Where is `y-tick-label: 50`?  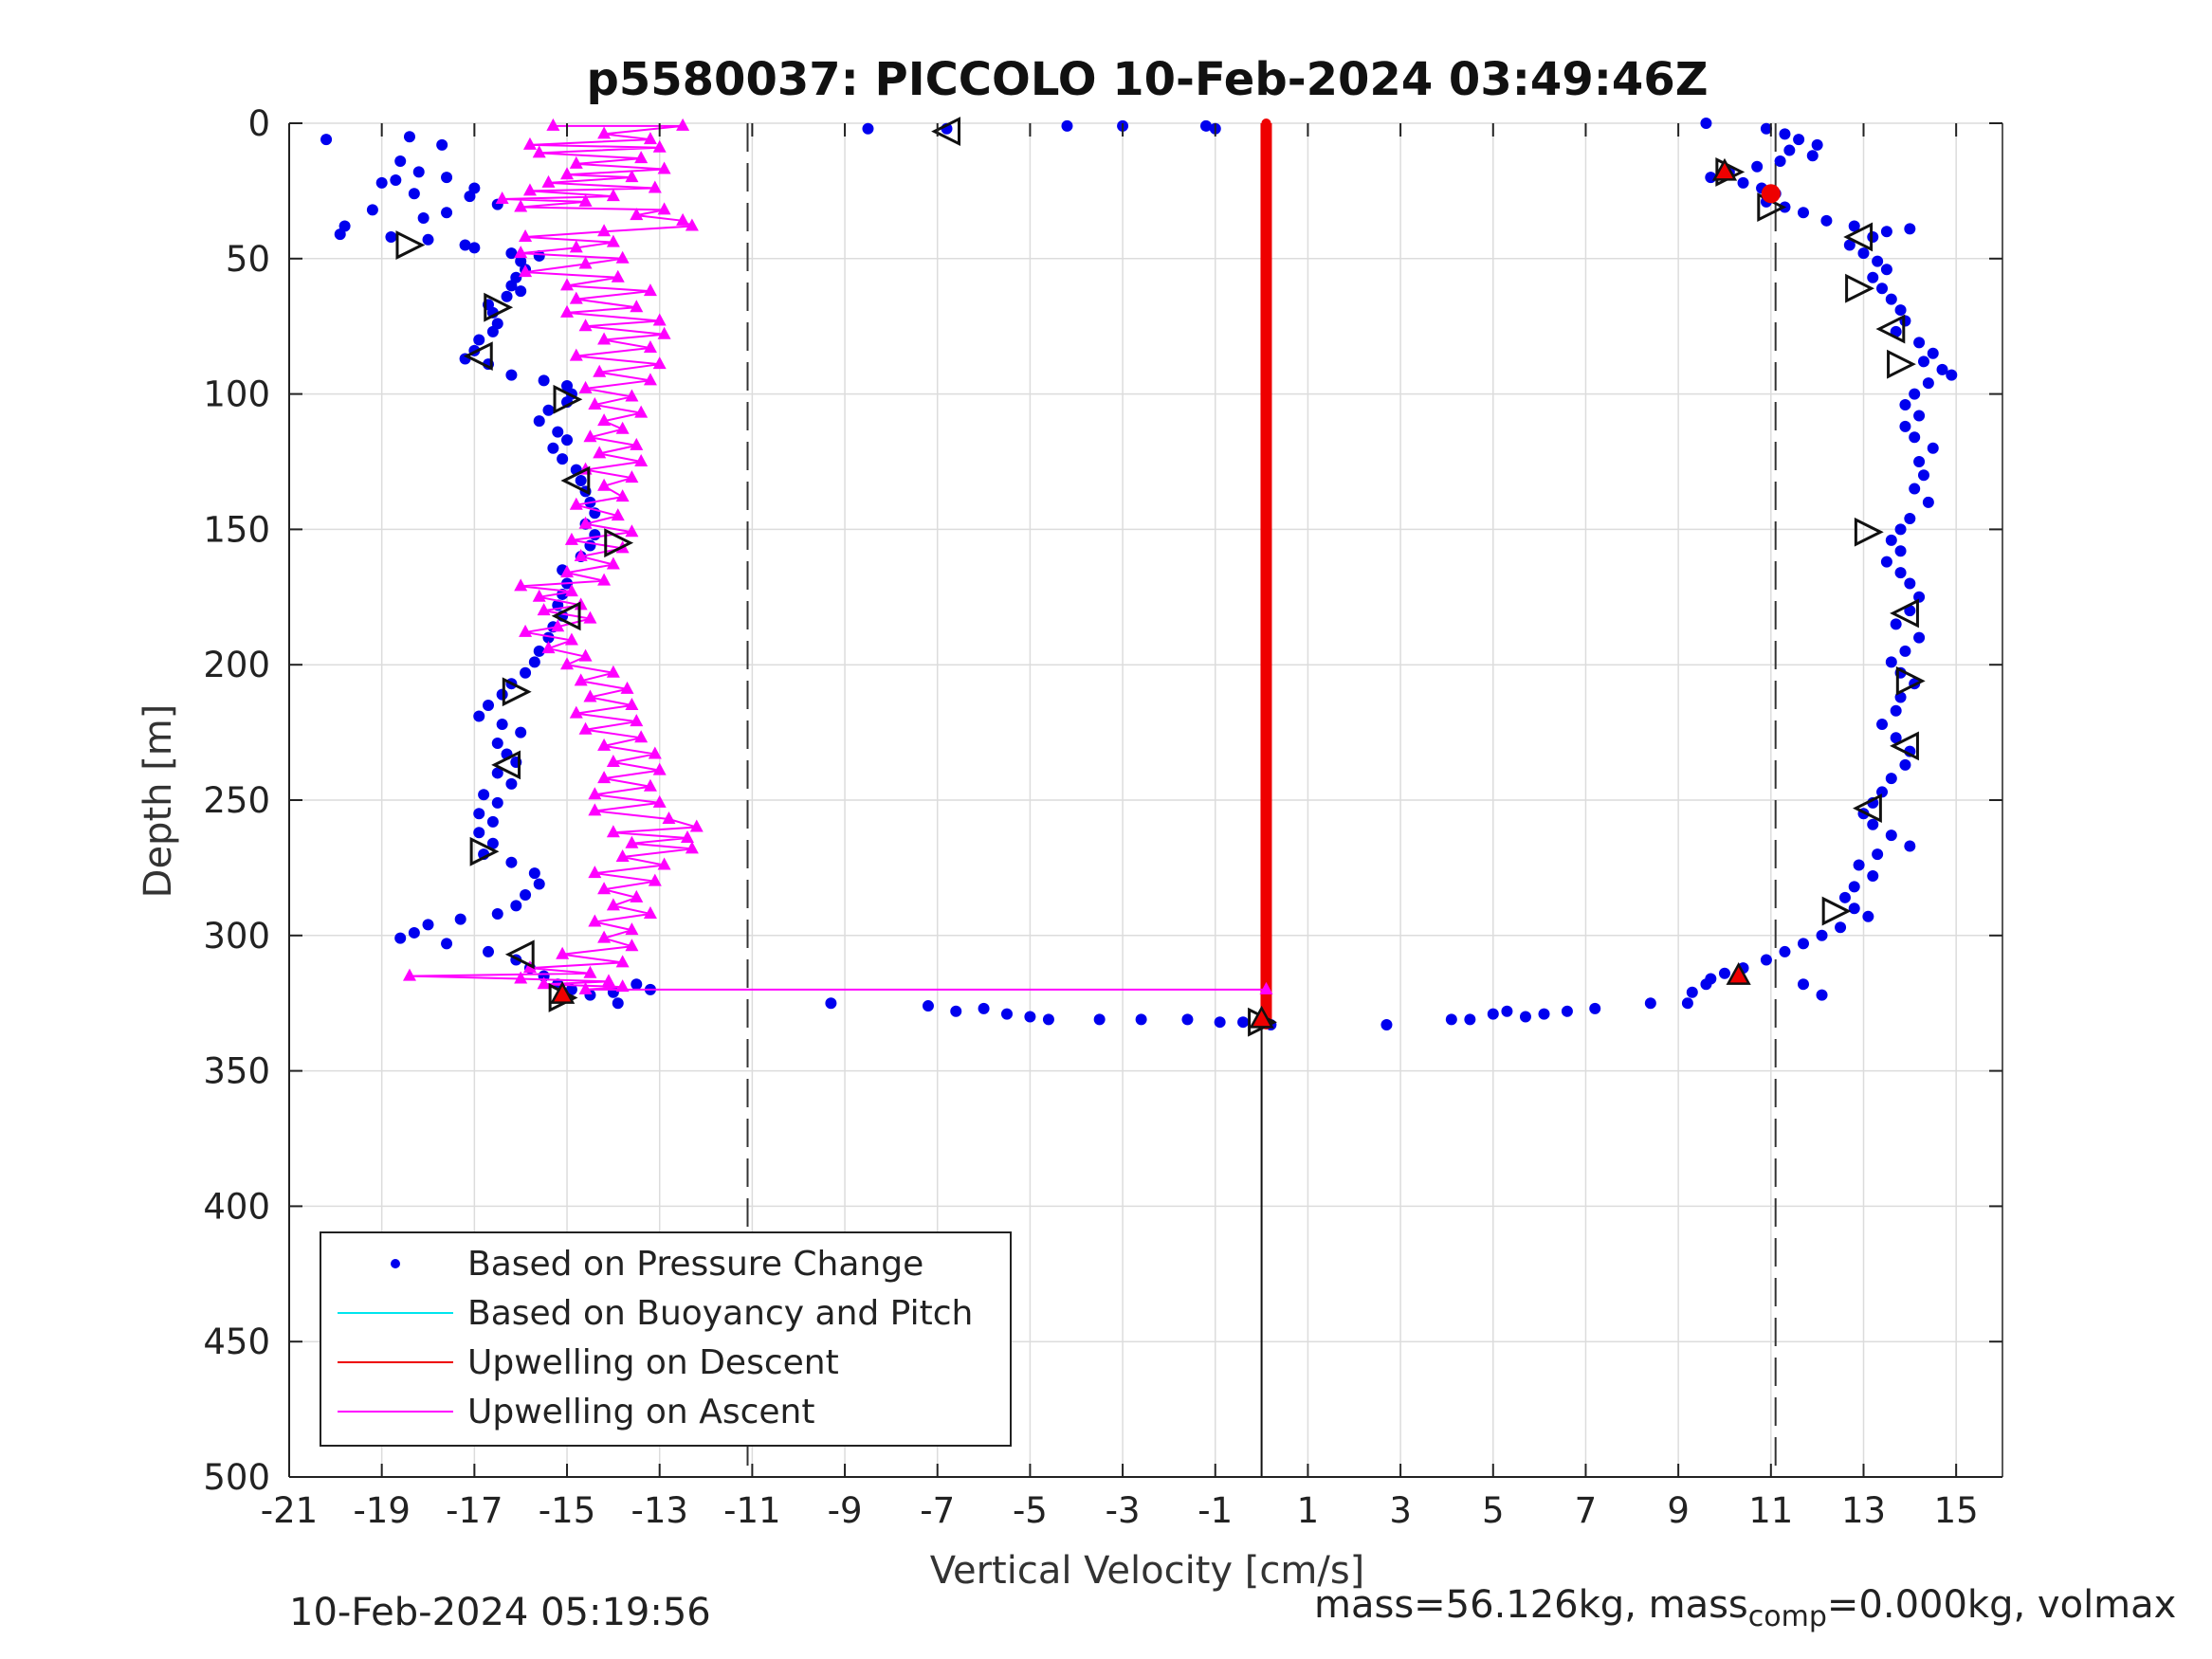 y-tick-label: 50 is located at coordinates (248, 259).